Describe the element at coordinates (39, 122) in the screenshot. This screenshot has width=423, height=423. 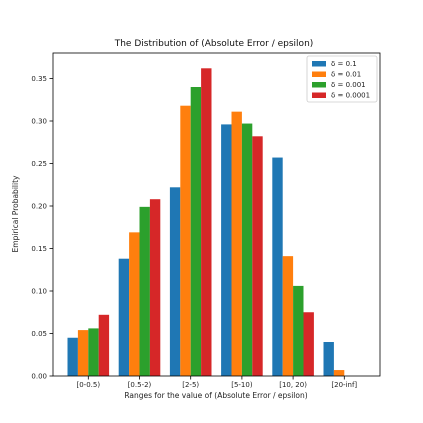
I see `y-tick-label: 0.30` at that location.